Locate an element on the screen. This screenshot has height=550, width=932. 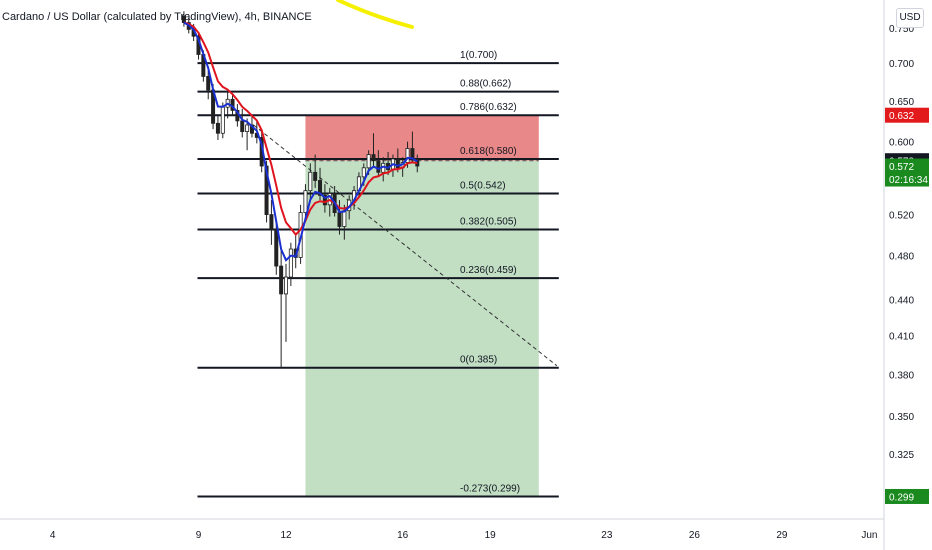
price-axis-panel is located at coordinates (908, 275).